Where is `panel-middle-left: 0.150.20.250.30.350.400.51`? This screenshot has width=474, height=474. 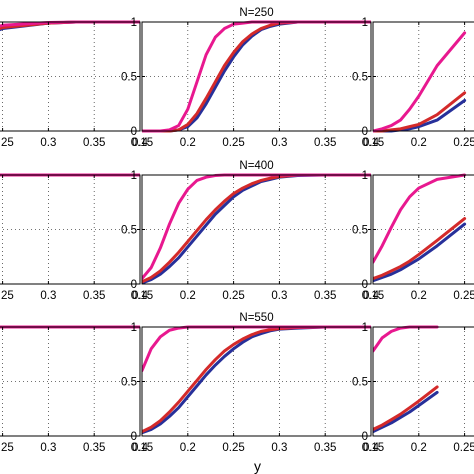 panel-middle-left: 0.150.20.250.30.350.400.51 is located at coordinates (74, 237).